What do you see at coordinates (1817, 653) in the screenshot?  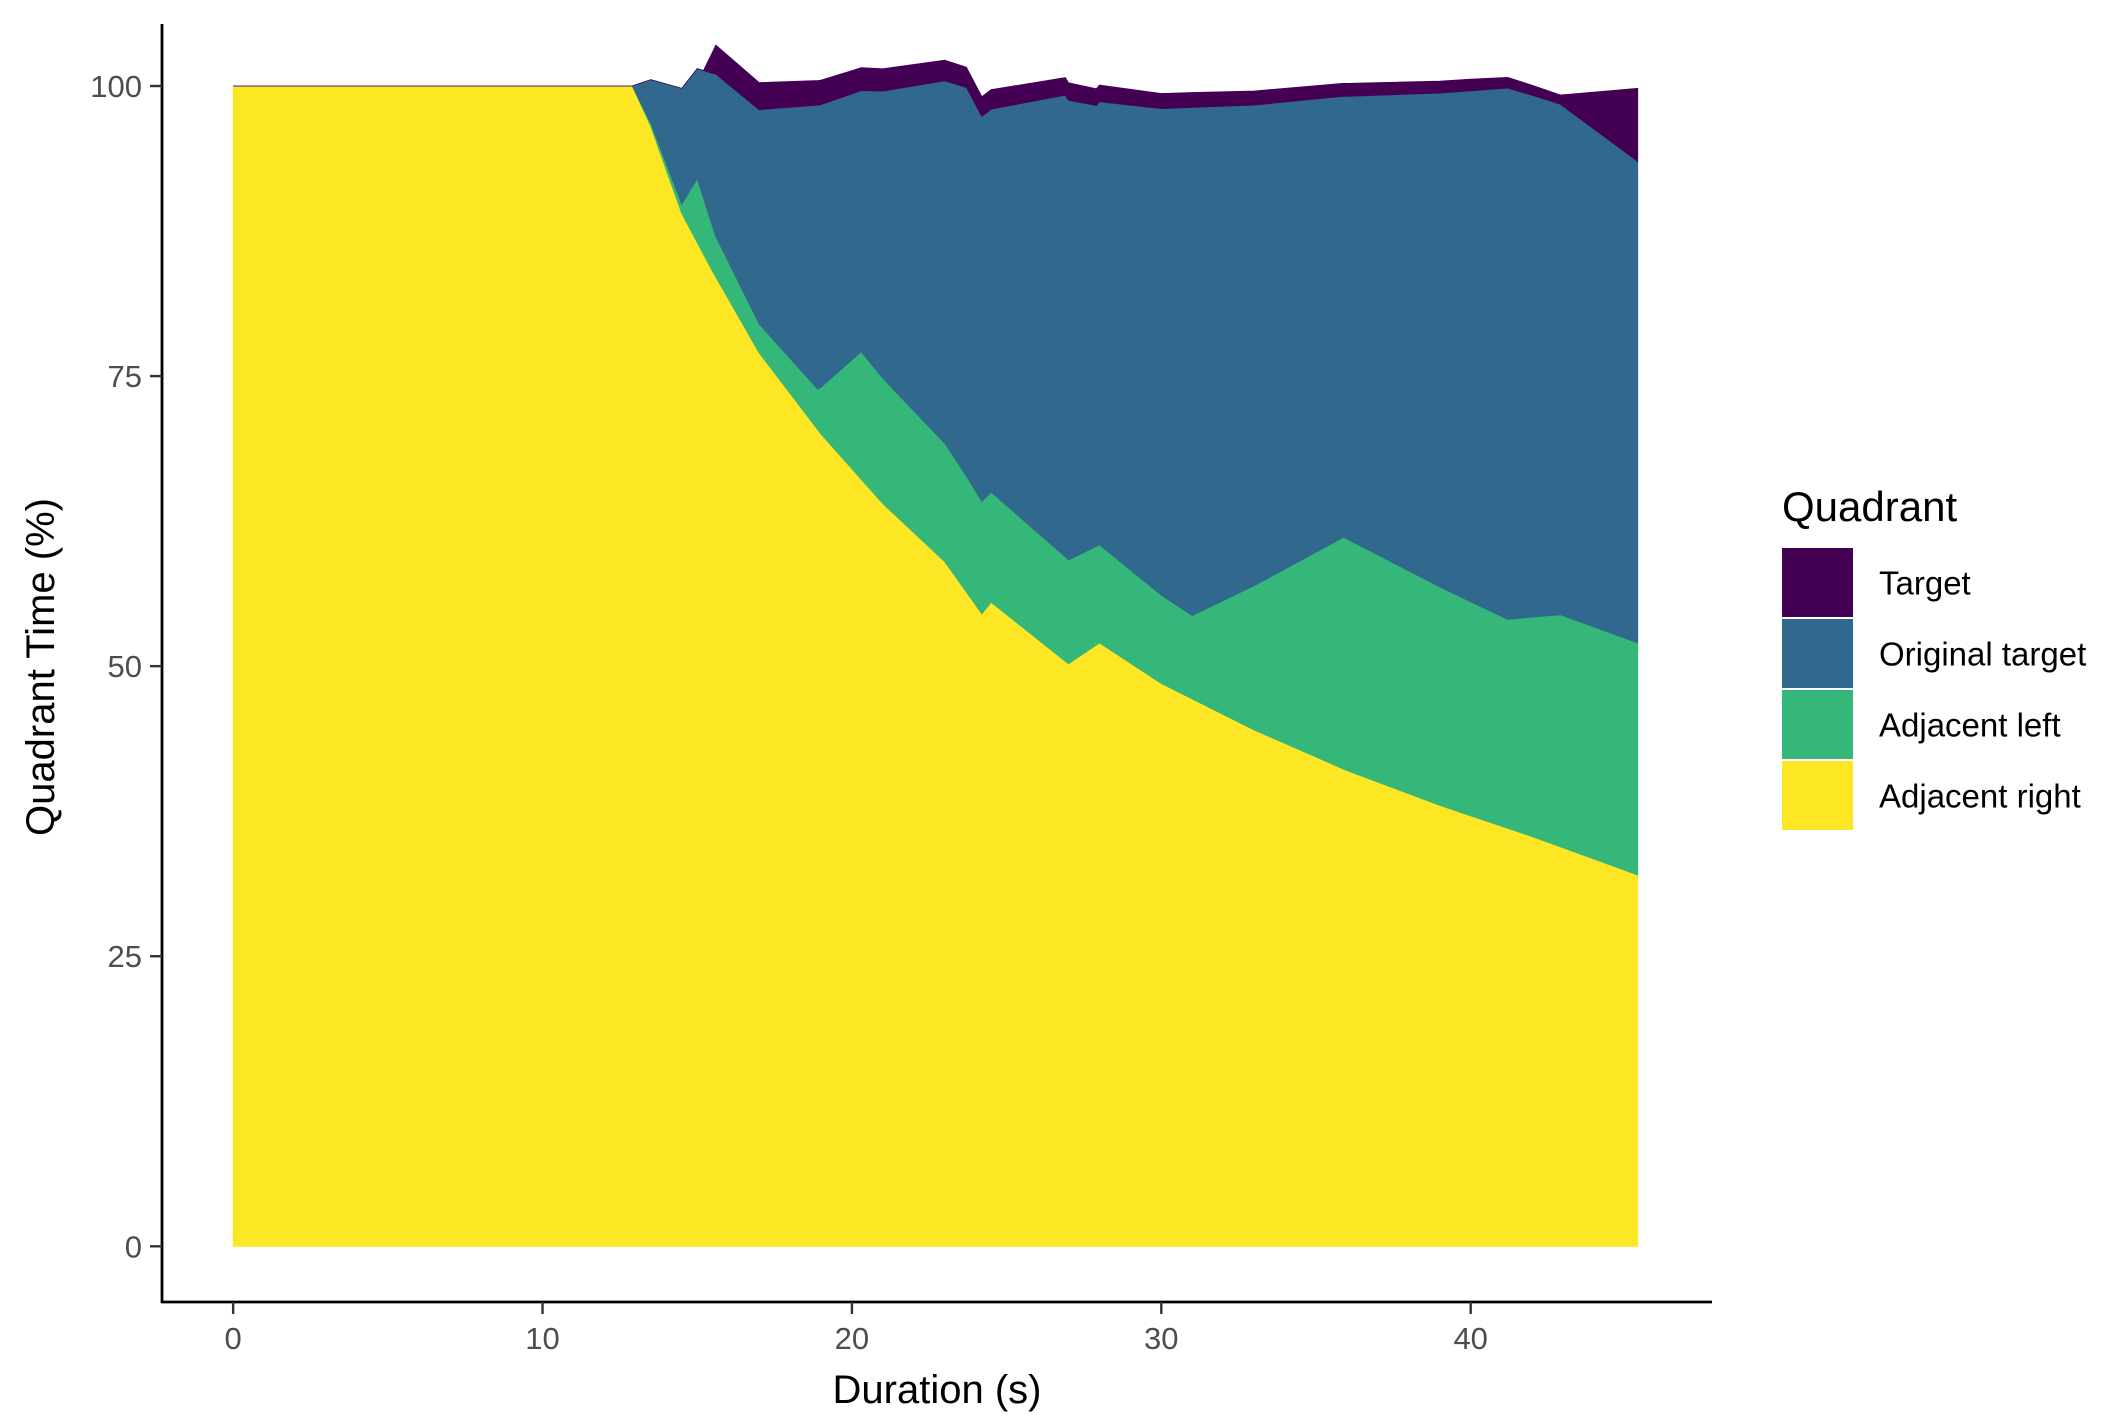 I see `legend-key-original-target` at bounding box center [1817, 653].